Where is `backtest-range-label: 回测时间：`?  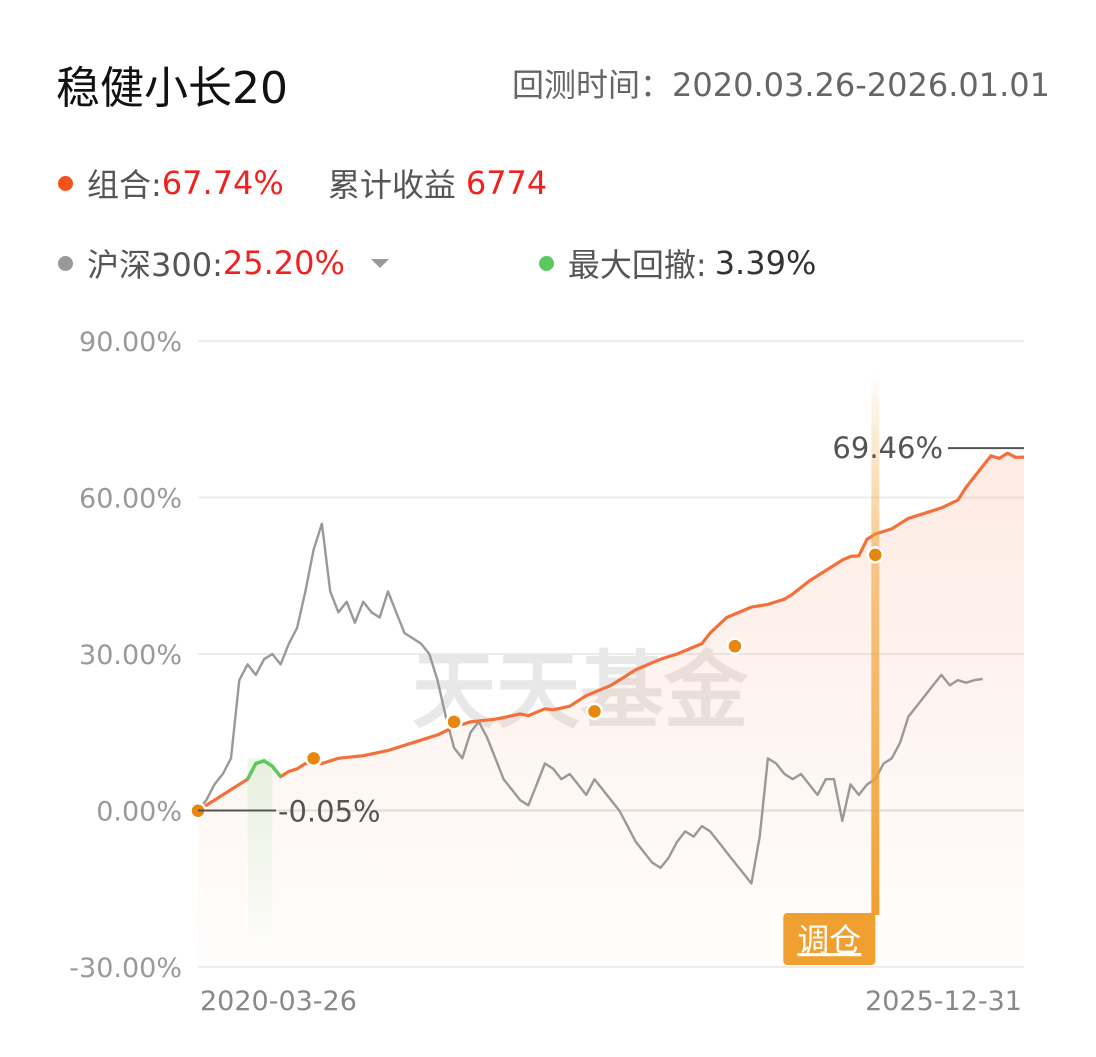 backtest-range-label: 回测时间： is located at coordinates (592, 85).